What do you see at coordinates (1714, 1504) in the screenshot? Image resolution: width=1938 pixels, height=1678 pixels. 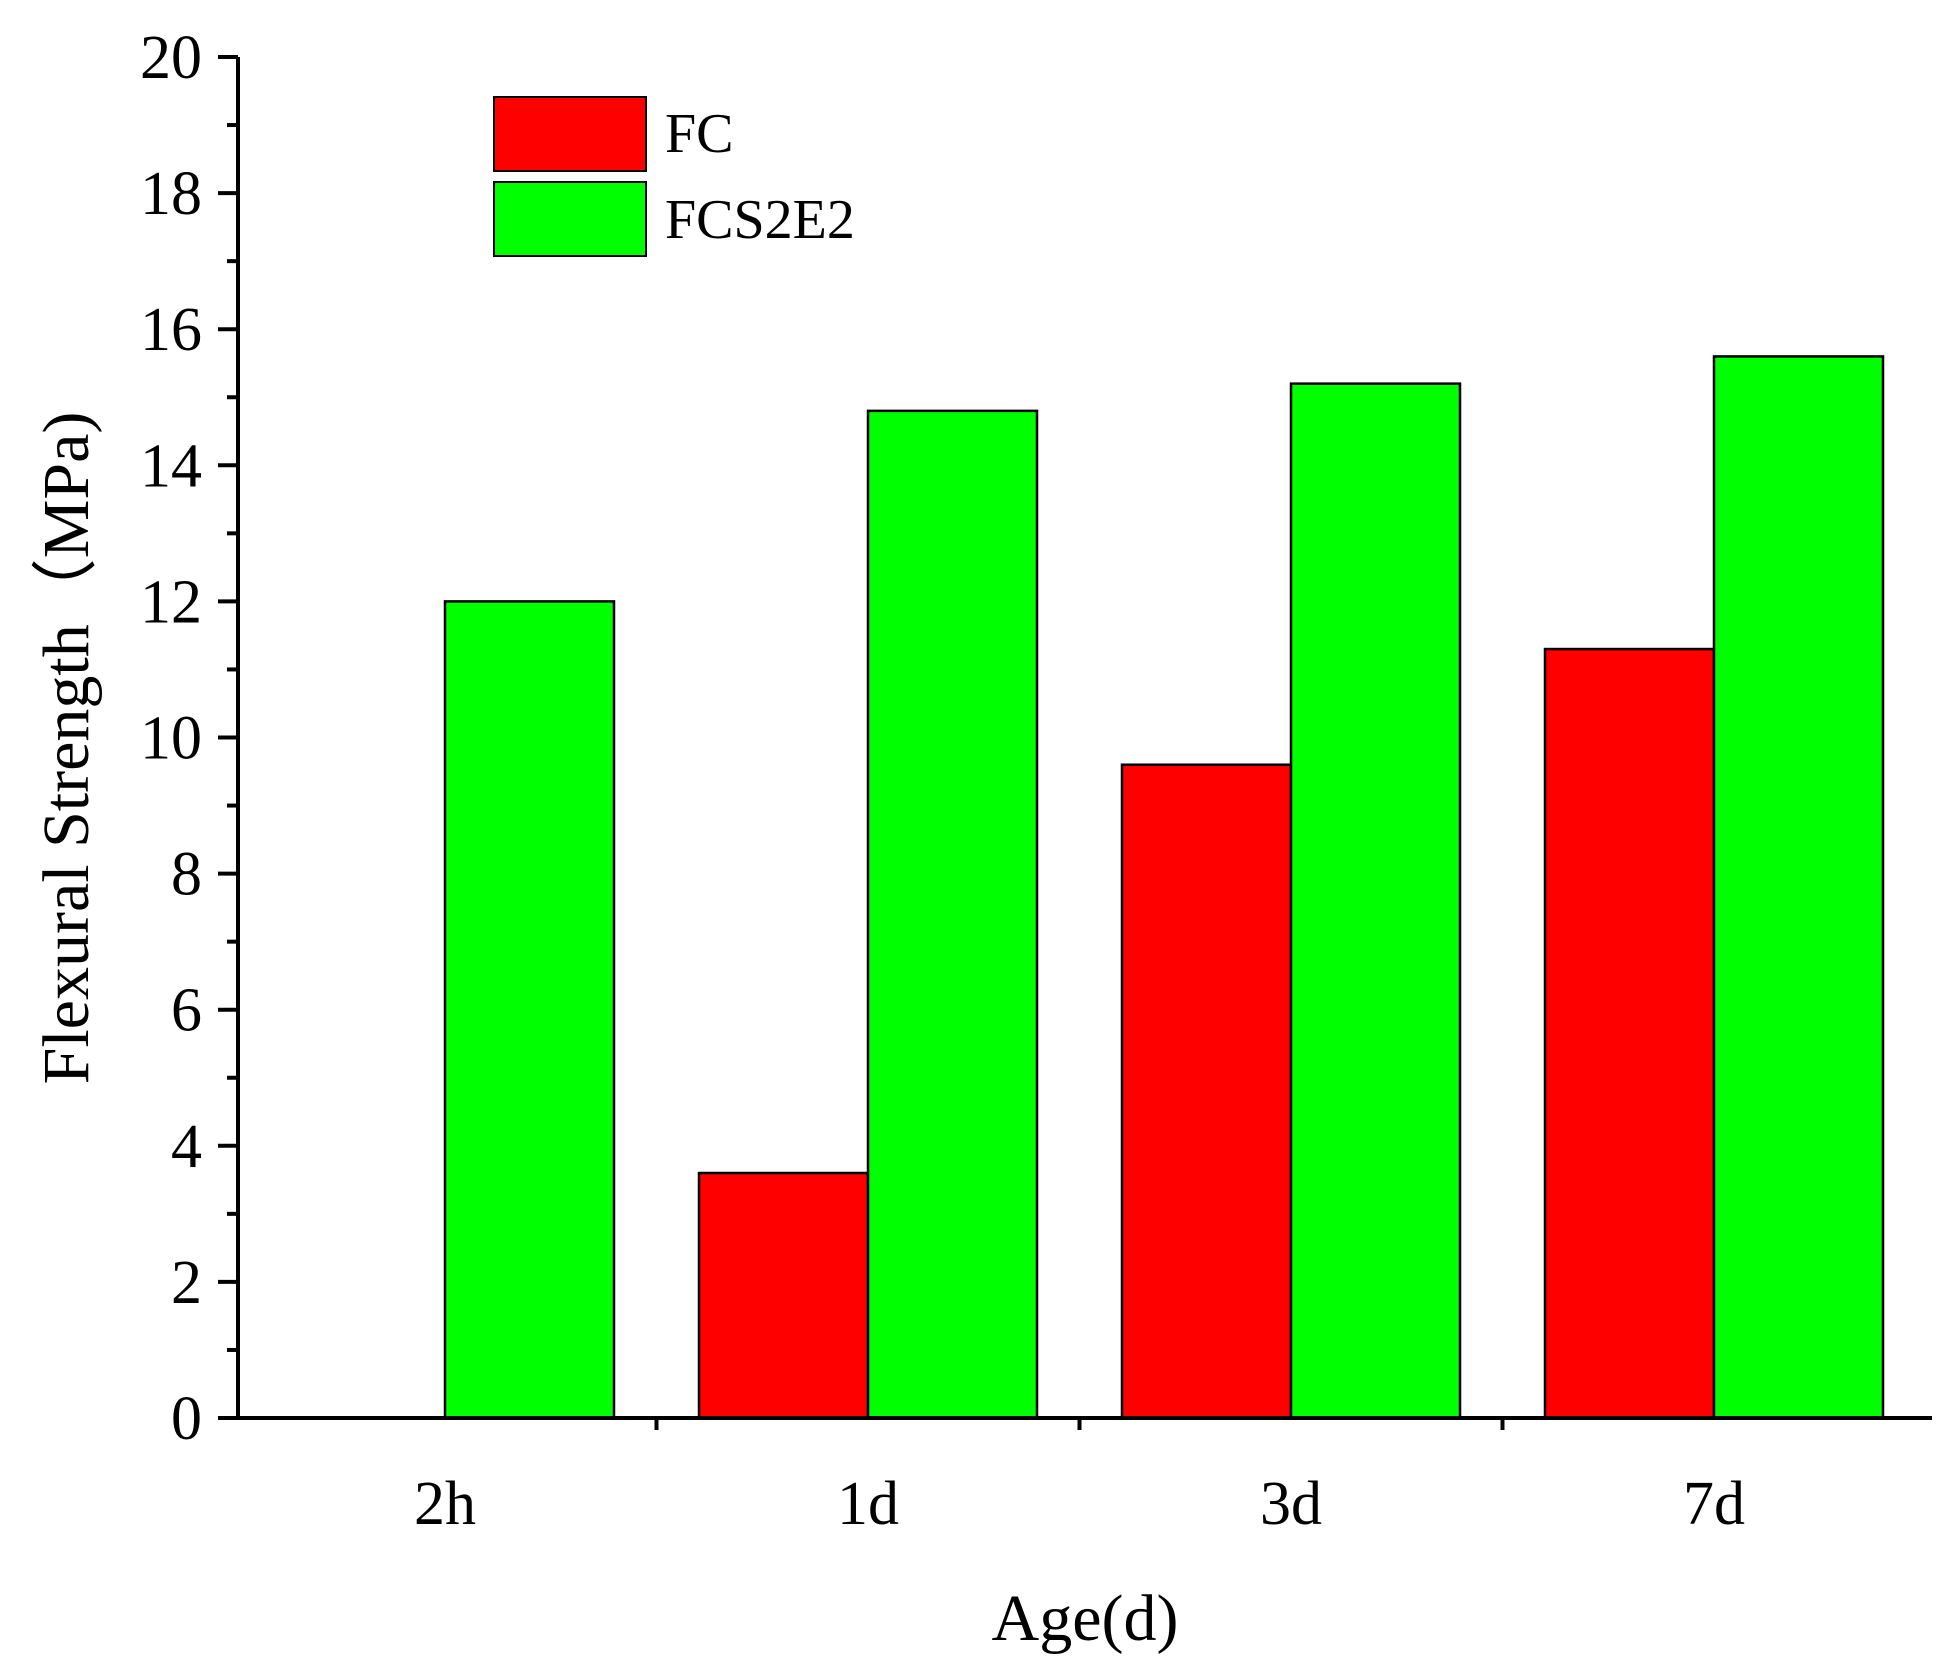 I see `x-tick-label: 7d` at bounding box center [1714, 1504].